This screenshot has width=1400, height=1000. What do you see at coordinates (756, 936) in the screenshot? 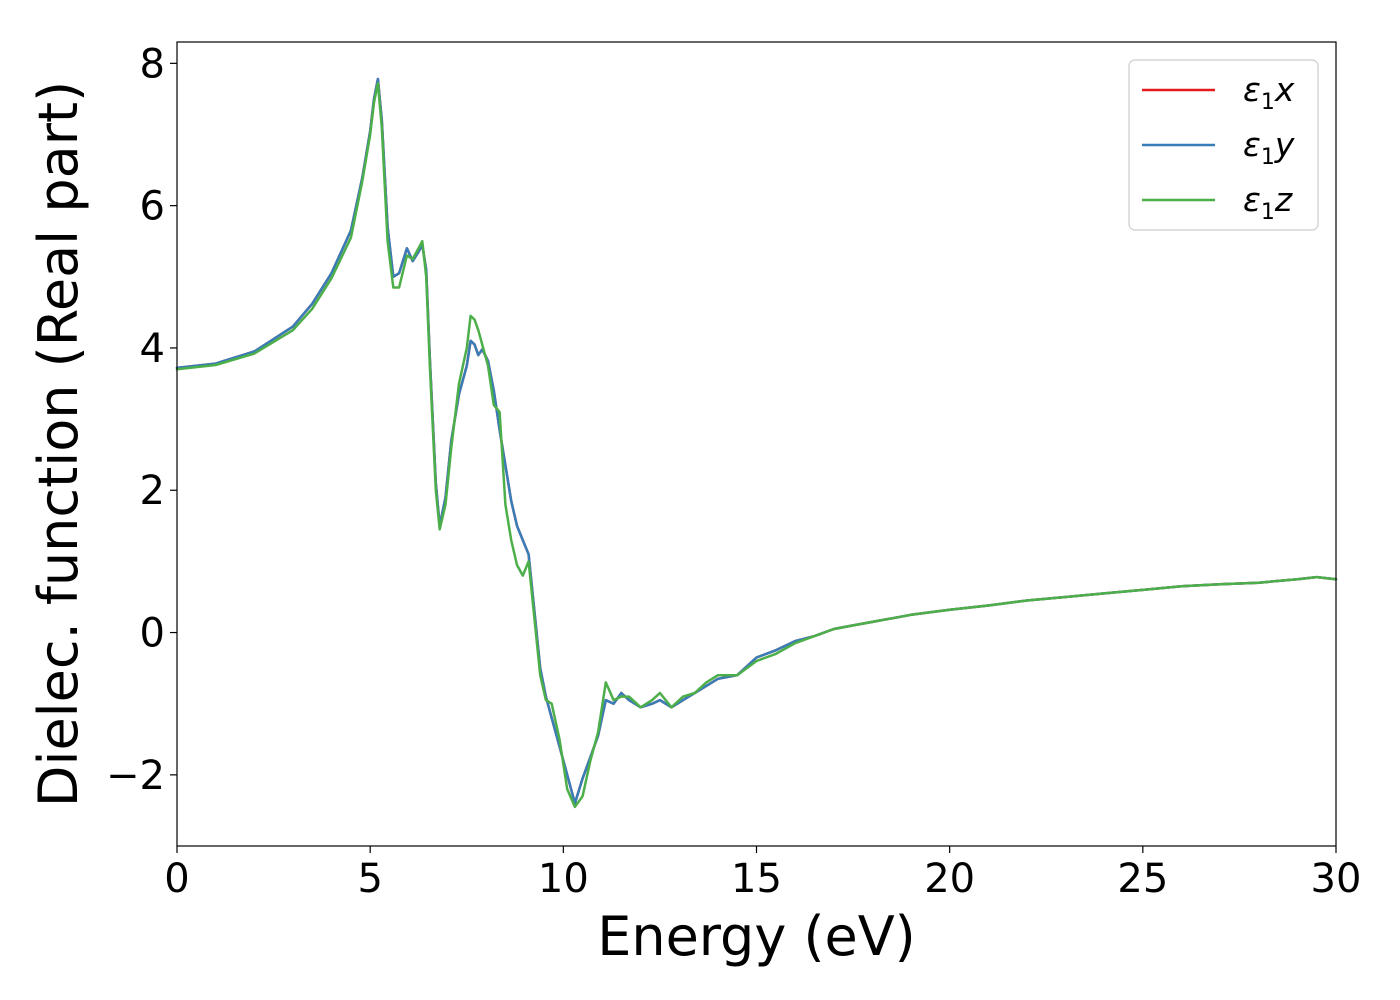
I see `x-axis-label: Energy (eV)` at bounding box center [756, 936].